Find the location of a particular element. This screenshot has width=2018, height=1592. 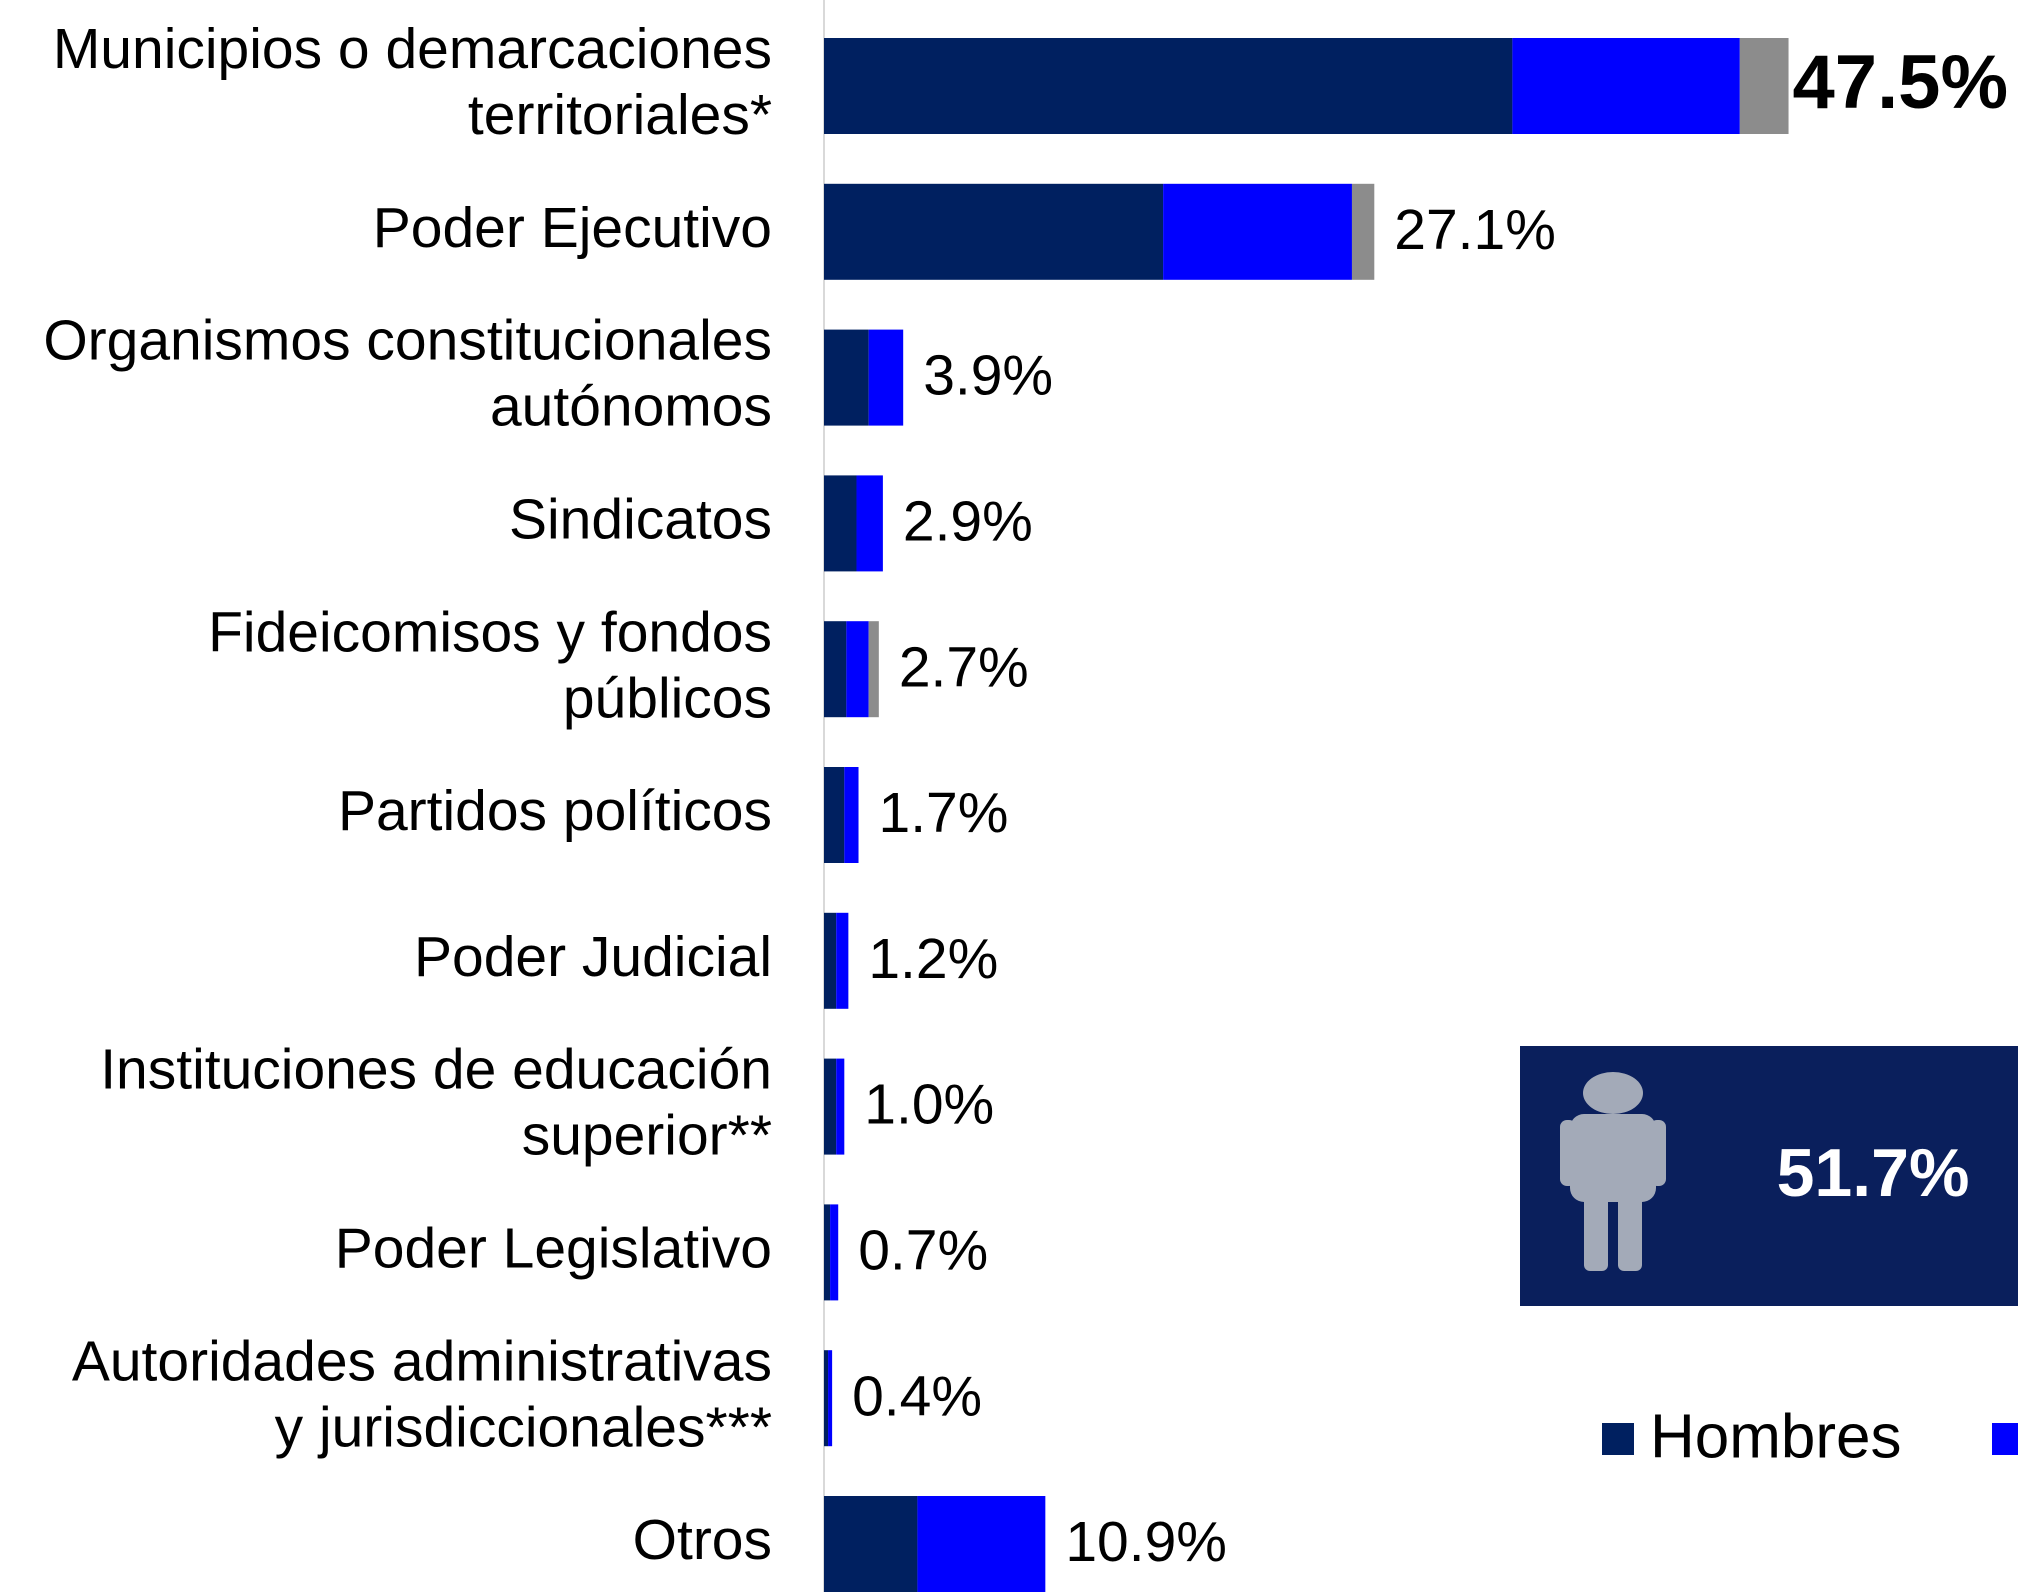

y-tick-label: superior** is located at coordinates (647, 1136).